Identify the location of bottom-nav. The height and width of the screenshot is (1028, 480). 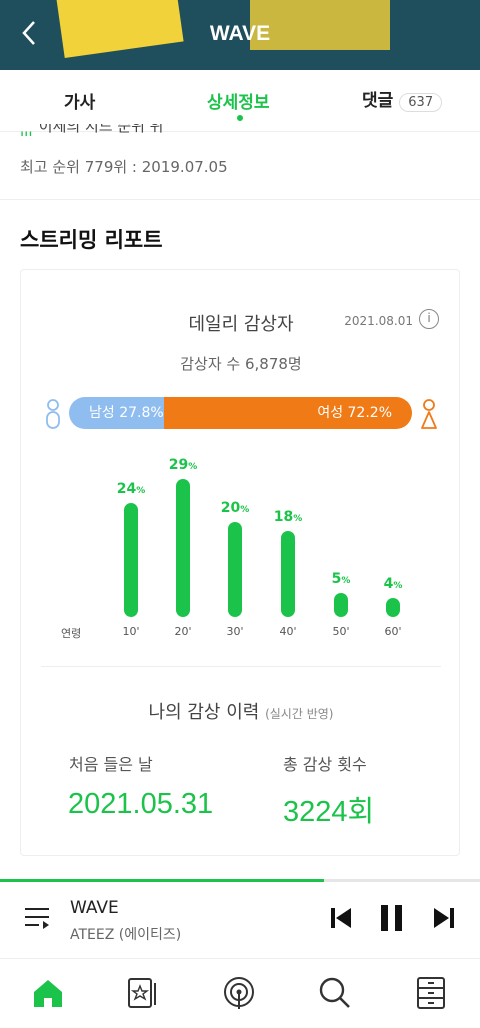
(240, 993).